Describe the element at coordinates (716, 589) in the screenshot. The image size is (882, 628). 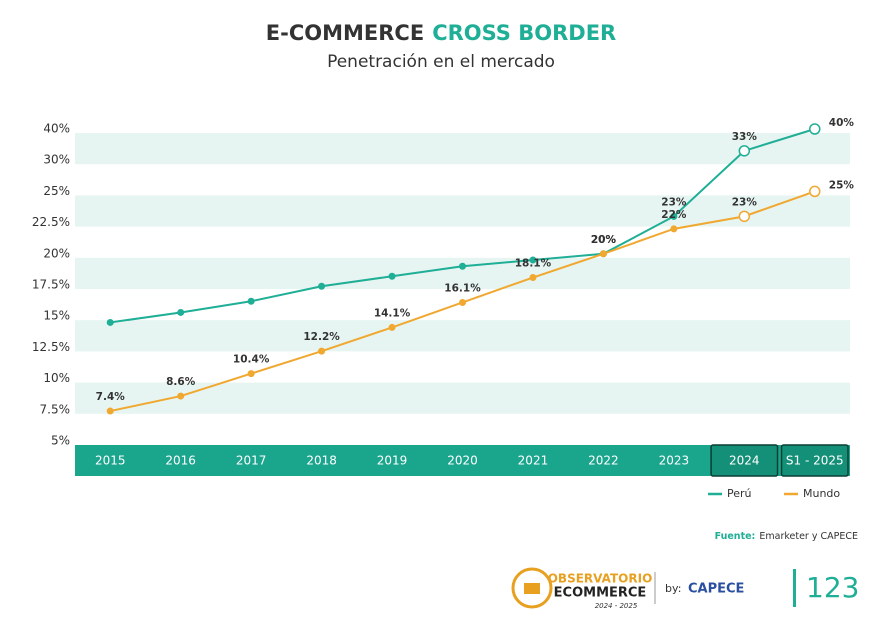
I see `partner-logo: CAPECE` at that location.